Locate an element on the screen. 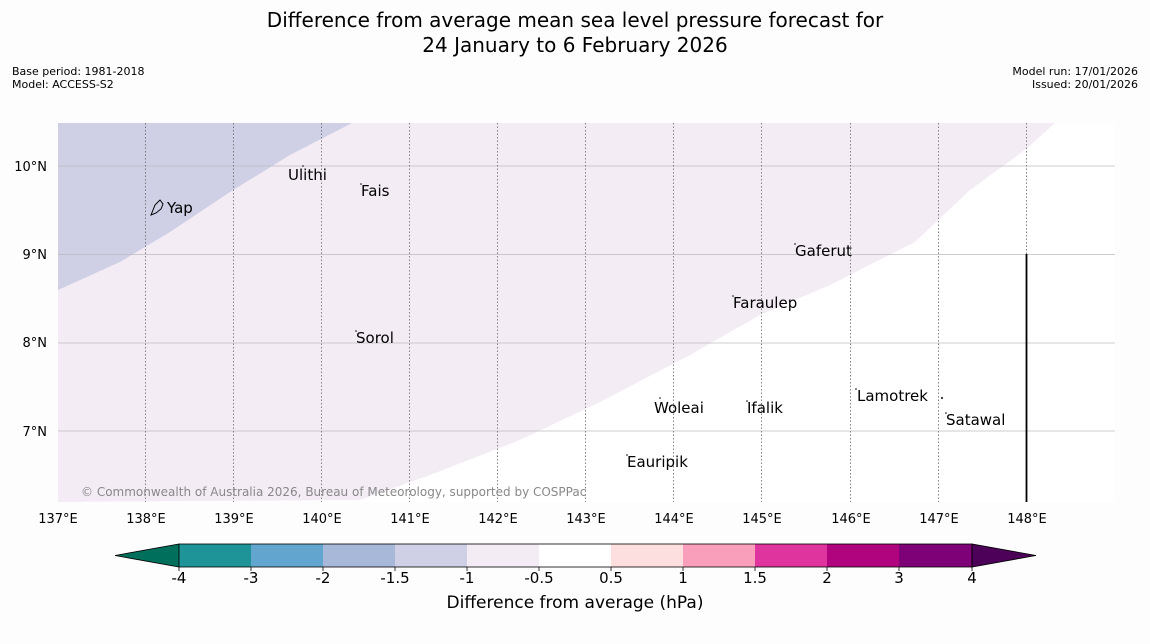  lon-label: 140°E is located at coordinates (322, 519).